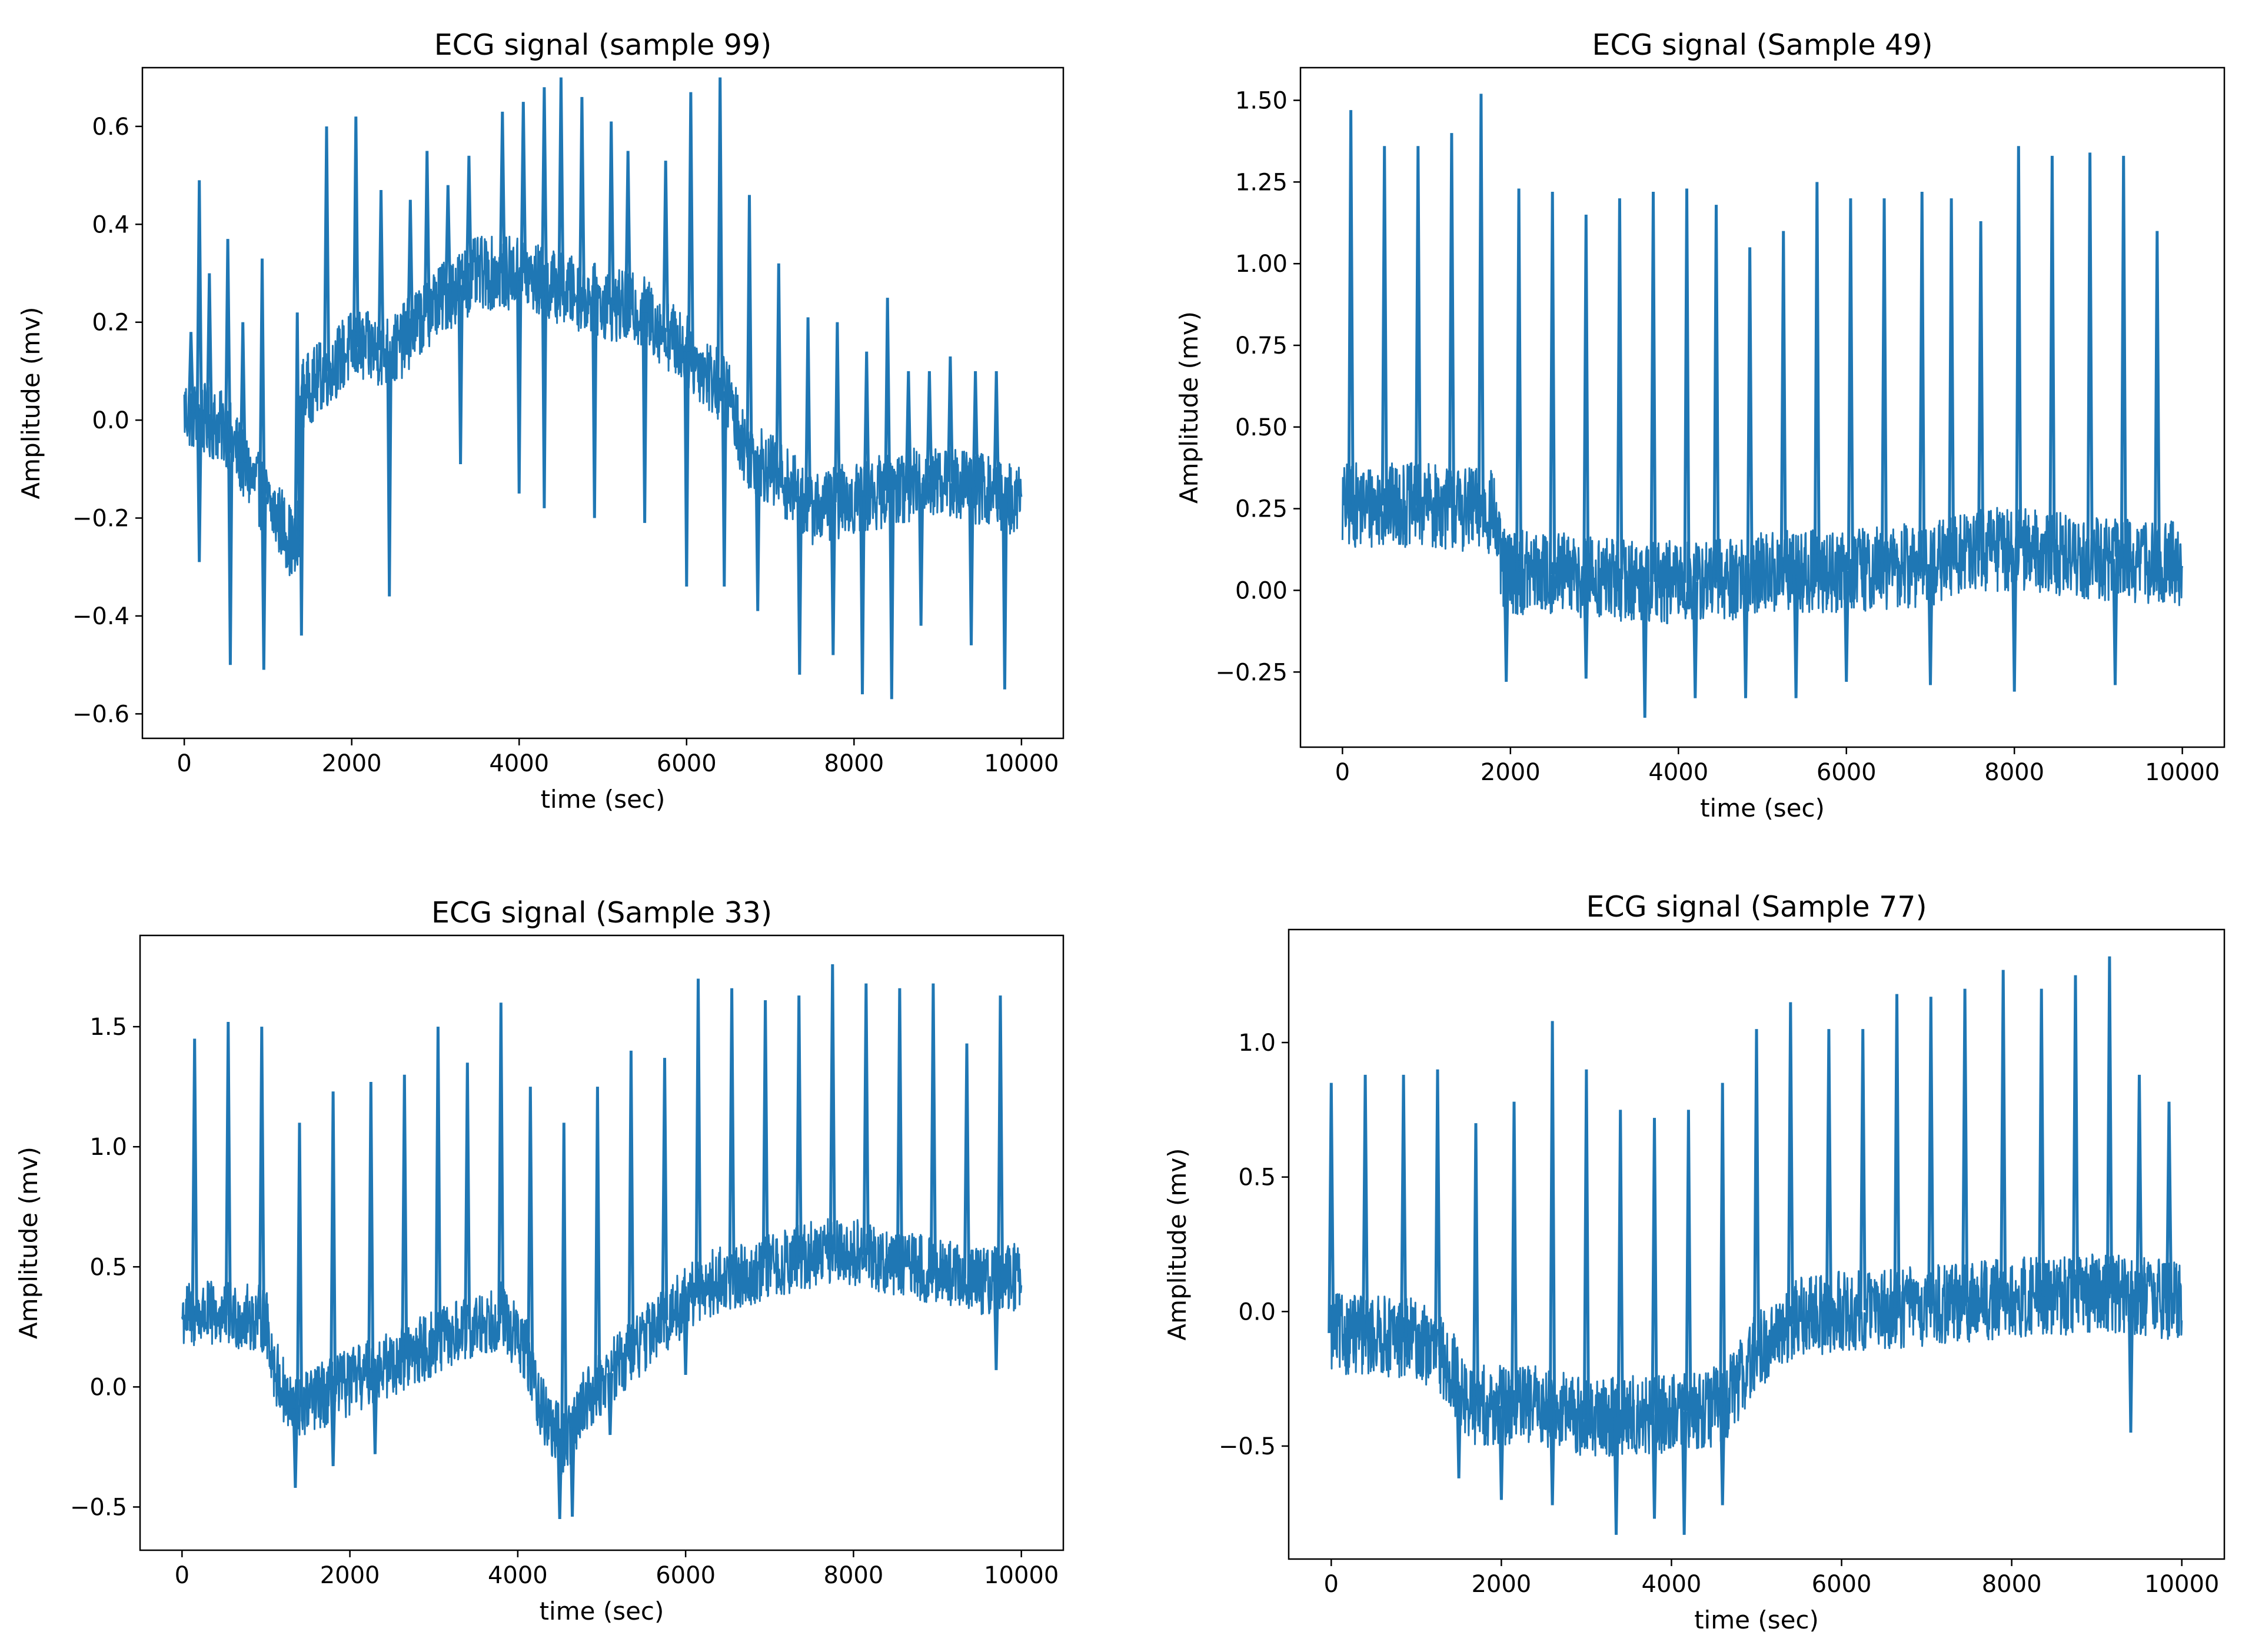 Image resolution: width=2262 pixels, height=1652 pixels. What do you see at coordinates (1261, 590) in the screenshot?
I see `y-tick-label: 0.00` at bounding box center [1261, 590].